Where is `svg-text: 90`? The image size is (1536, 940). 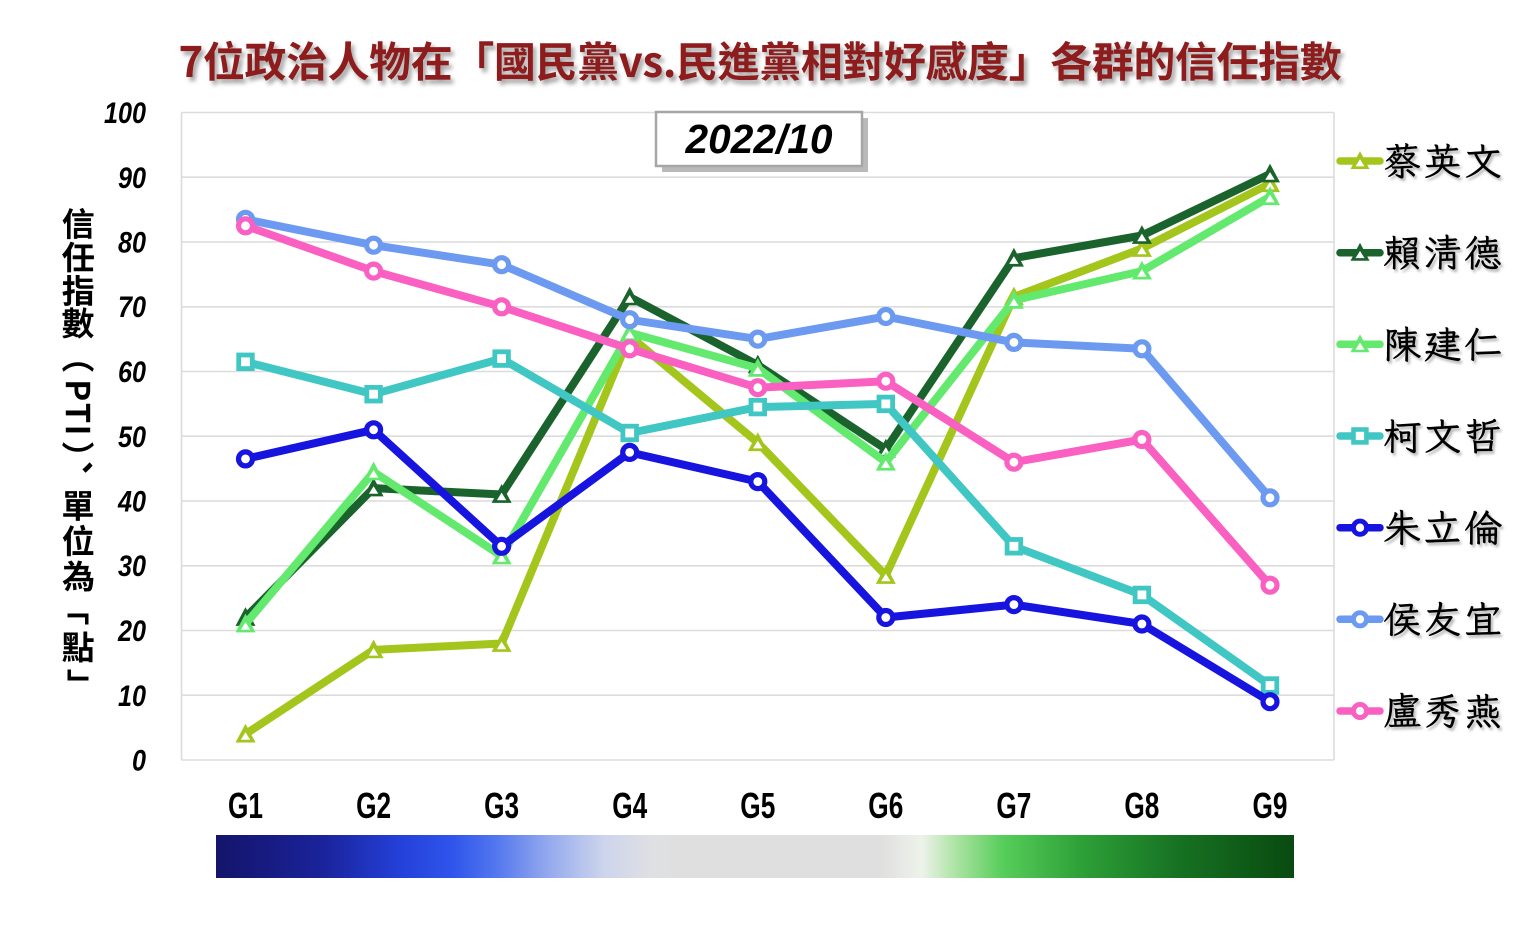
svg-text: 90 is located at coordinates (132, 178).